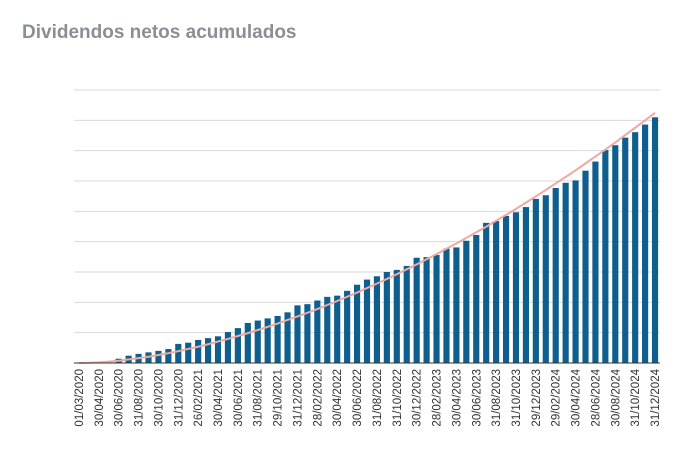 Image resolution: width=681 pixels, height=464 pixels. Describe the element at coordinates (457, 398) in the screenshot. I see `x-tick-label: 30/04/2023` at that location.